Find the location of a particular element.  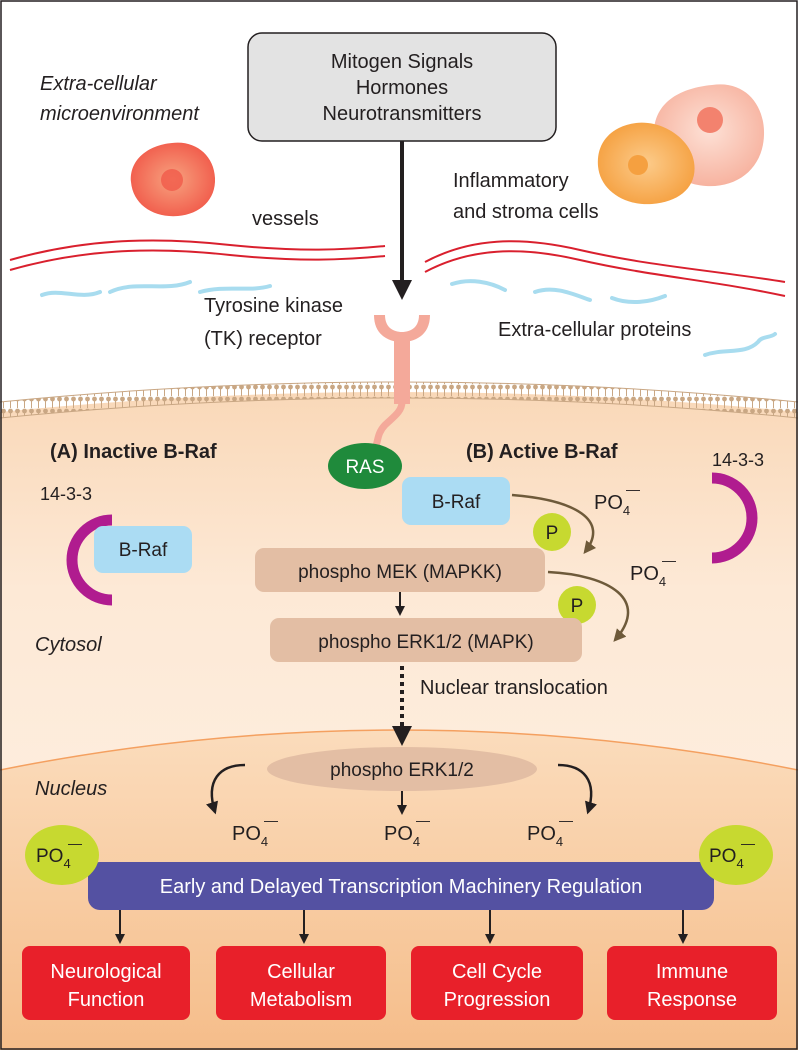

inflammatory-cells-icon is located at coordinates (681, 144).